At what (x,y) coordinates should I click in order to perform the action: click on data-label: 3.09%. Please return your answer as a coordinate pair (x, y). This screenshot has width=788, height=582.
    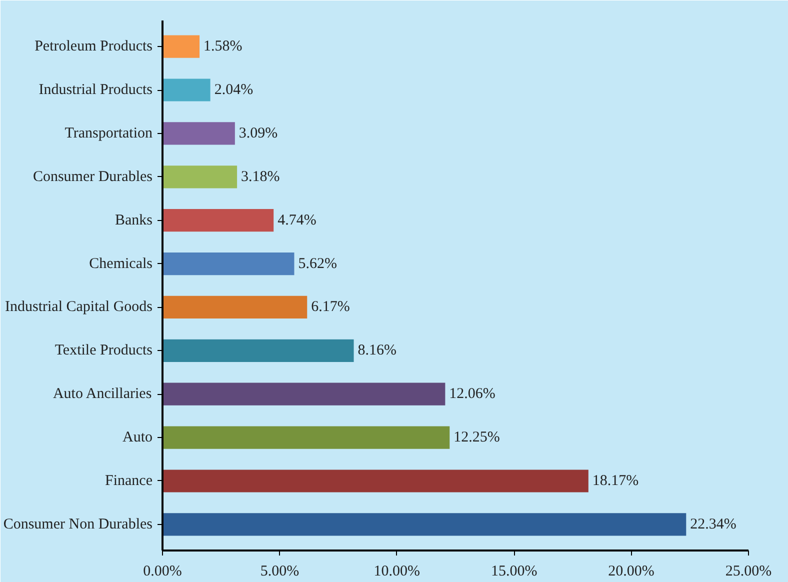
    Looking at the image, I should click on (258, 133).